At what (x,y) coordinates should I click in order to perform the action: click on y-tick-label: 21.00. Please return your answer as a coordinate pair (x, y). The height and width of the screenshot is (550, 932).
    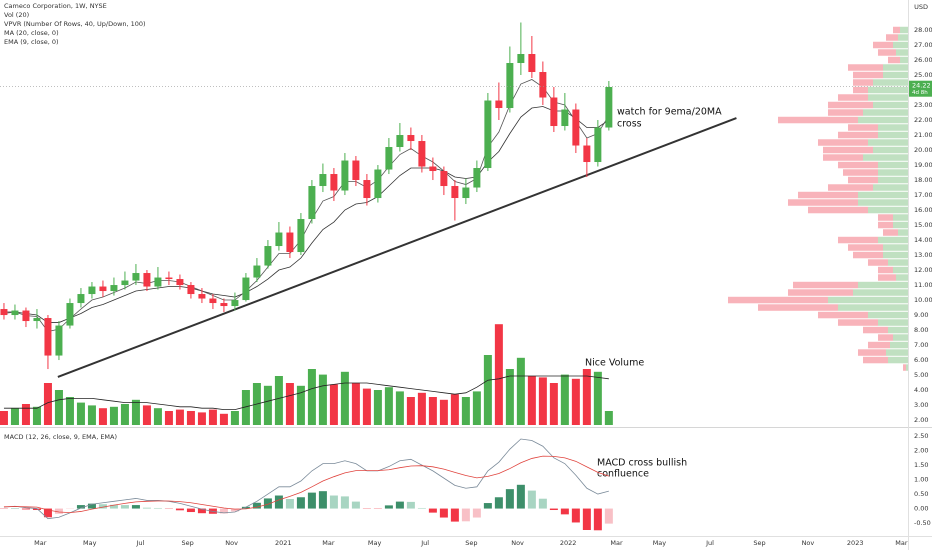
    Looking at the image, I should click on (923, 135).